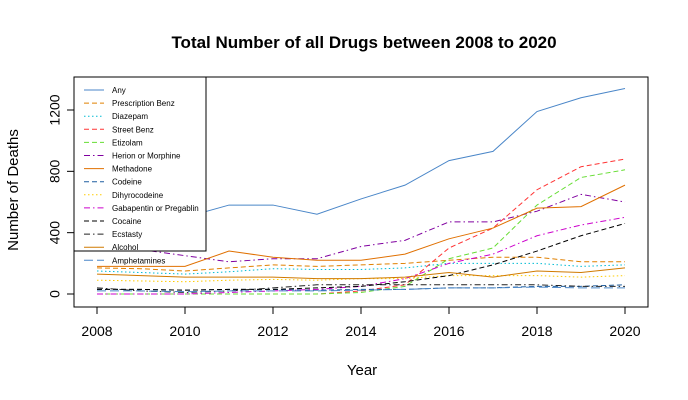  What do you see at coordinates (119, 90) in the screenshot?
I see `legend-label: Any` at bounding box center [119, 90].